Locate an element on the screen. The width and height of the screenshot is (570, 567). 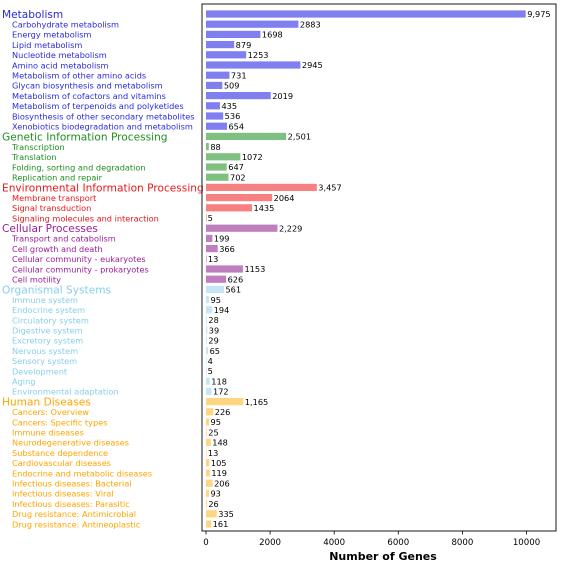
category-label-cardiovascular-diseases: Cardiovascular diseases is located at coordinates (61, 463).